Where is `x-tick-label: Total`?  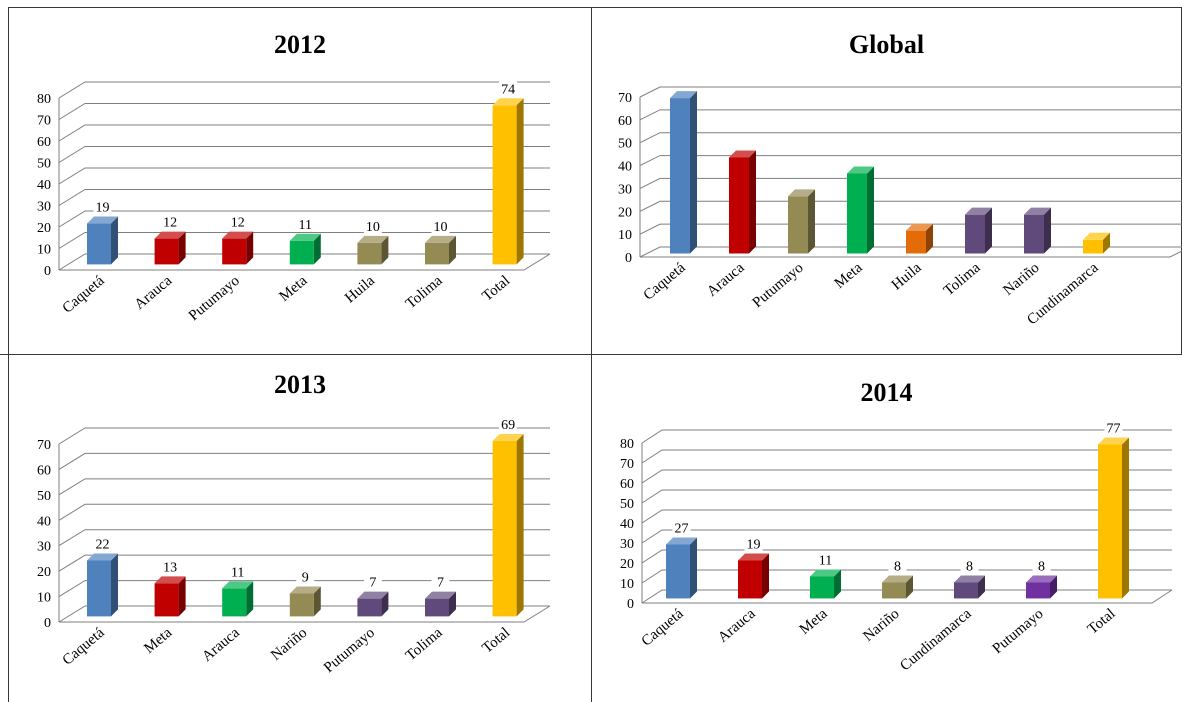 x-tick-label: Total is located at coordinates (496, 289).